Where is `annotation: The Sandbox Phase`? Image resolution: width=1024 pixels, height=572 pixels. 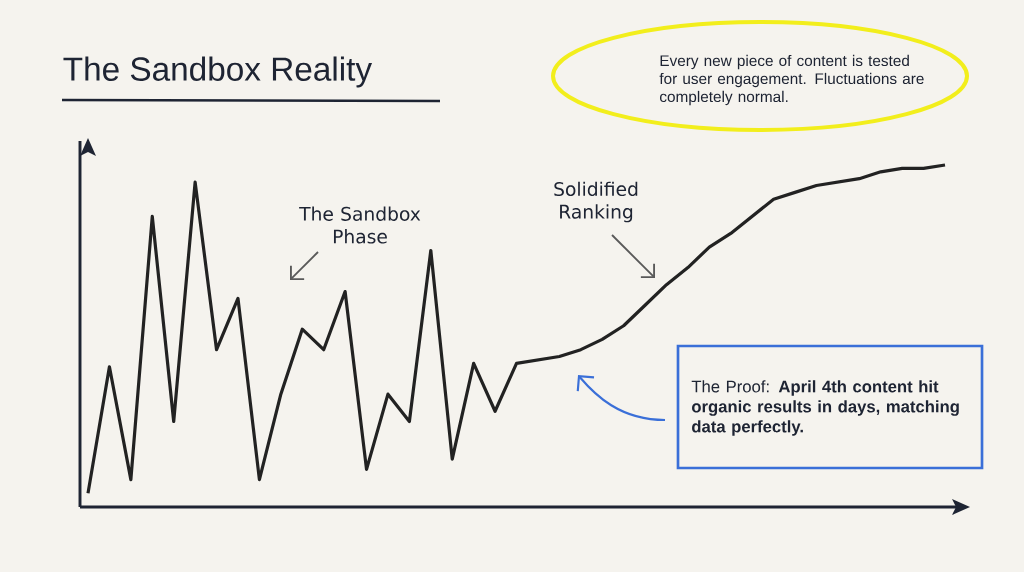 annotation: The Sandbox Phase is located at coordinates (360, 225).